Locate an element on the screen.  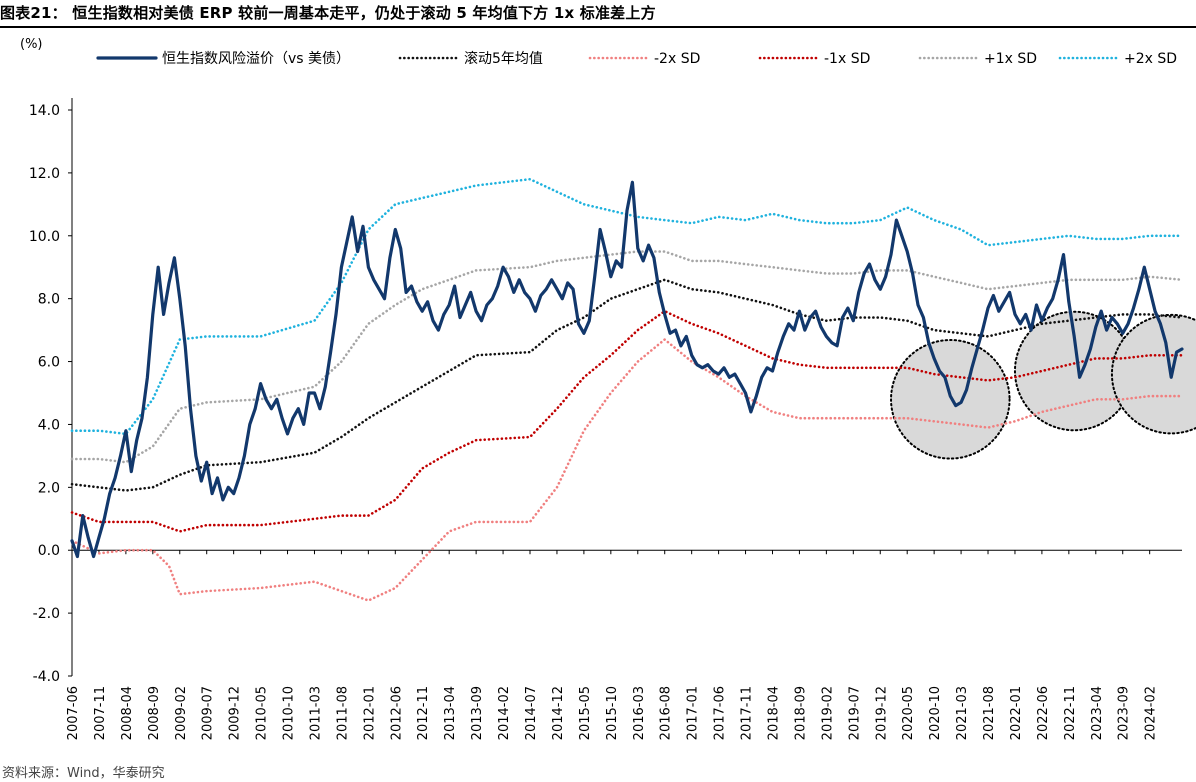
x-tick-label: 2010-10 is located at coordinates (289, 713).